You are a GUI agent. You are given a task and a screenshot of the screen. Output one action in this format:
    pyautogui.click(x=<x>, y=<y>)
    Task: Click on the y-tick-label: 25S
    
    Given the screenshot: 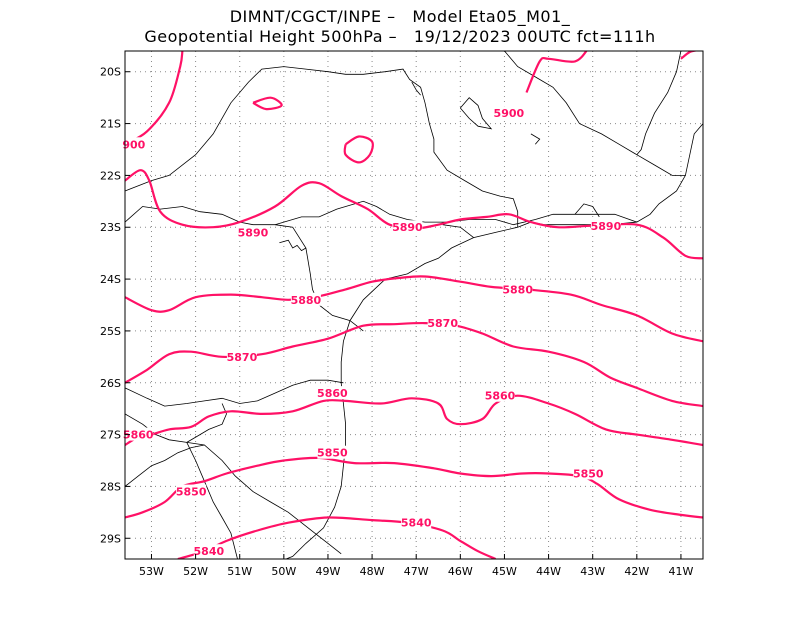 What is the action you would take?
    pyautogui.click(x=110, y=331)
    